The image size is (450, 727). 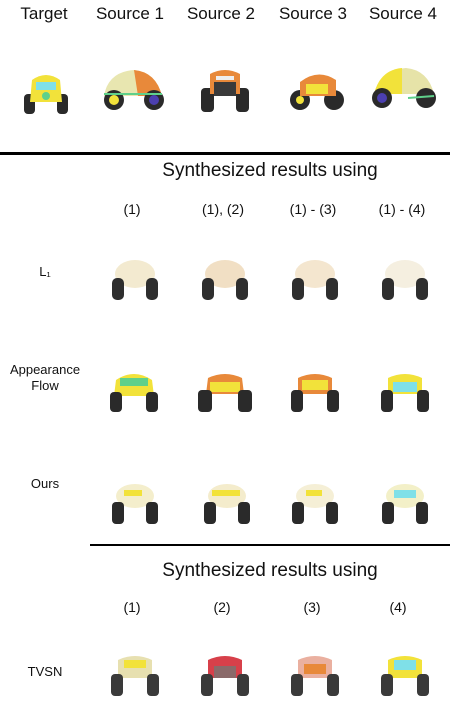 What do you see at coordinates (402, 209) in the screenshot?
I see `section1-col-4: (1) - (4)` at bounding box center [402, 209].